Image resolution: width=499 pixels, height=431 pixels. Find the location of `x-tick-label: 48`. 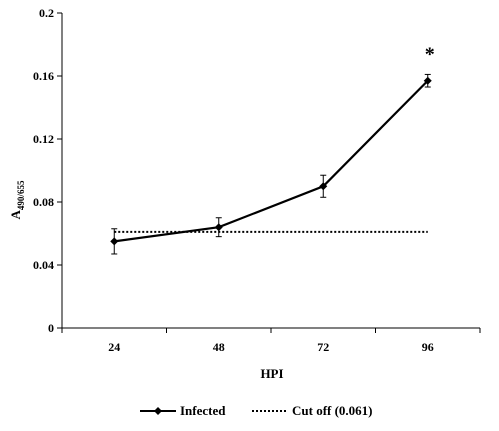

x-tick-label: 48 is located at coordinates (219, 347).